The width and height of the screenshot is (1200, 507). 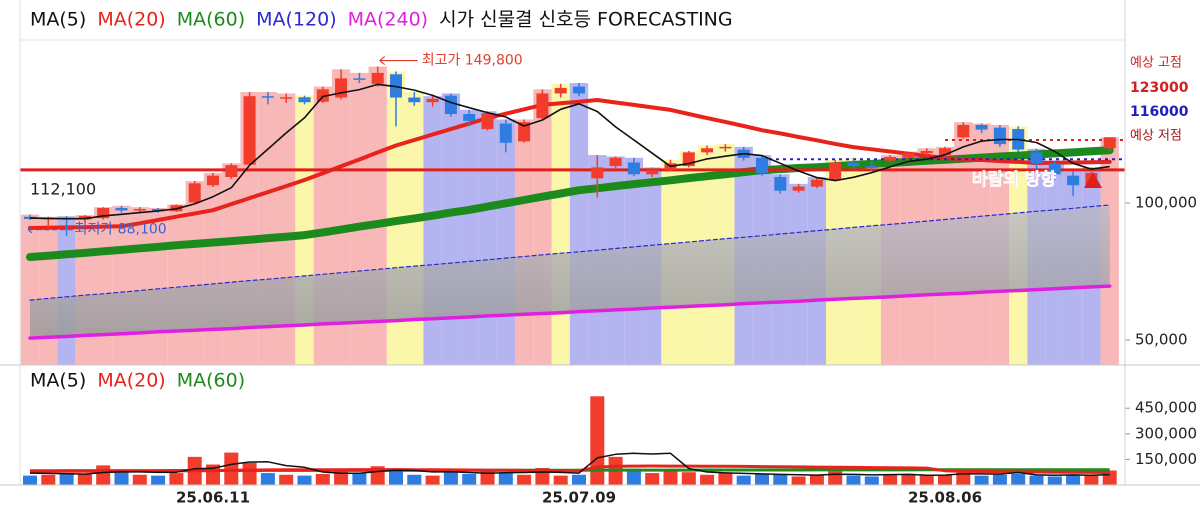 I want to click on forecast-low-label: 예상 저점, so click(x=1156, y=136).